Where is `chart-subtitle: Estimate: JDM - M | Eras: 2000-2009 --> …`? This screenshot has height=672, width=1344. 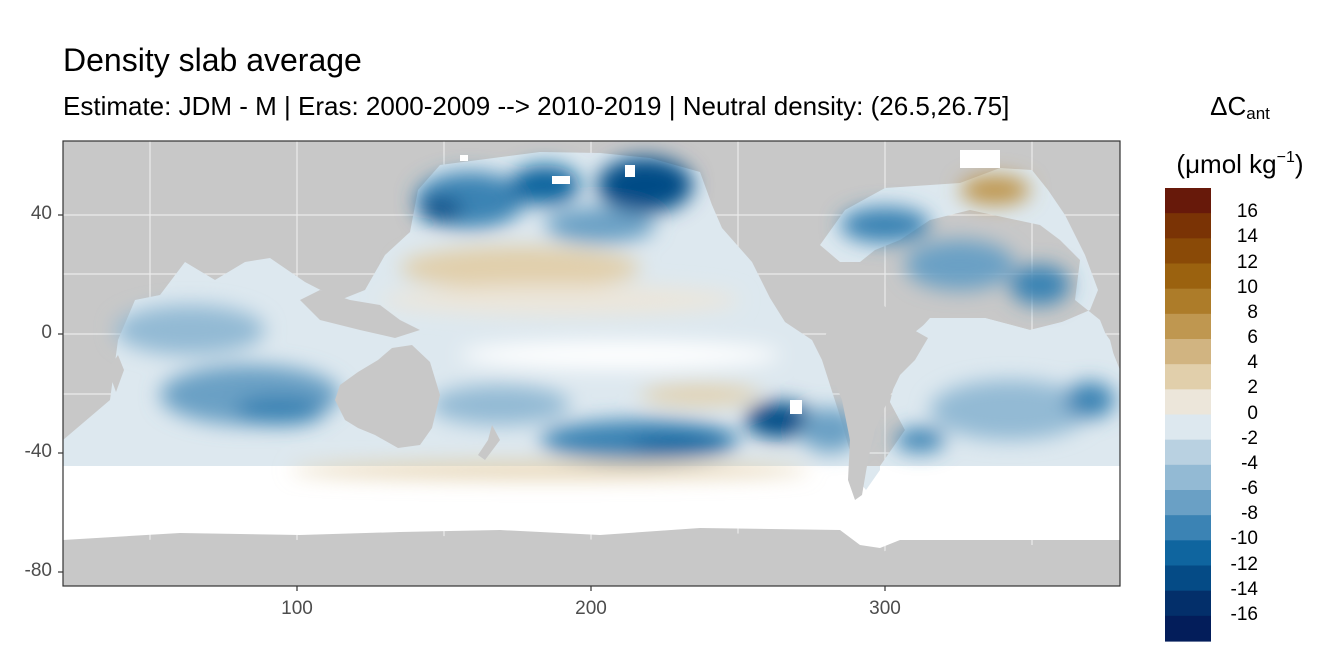 chart-subtitle: Estimate: JDM - M | Eras: 2000-2009 --> … is located at coordinates (536, 106).